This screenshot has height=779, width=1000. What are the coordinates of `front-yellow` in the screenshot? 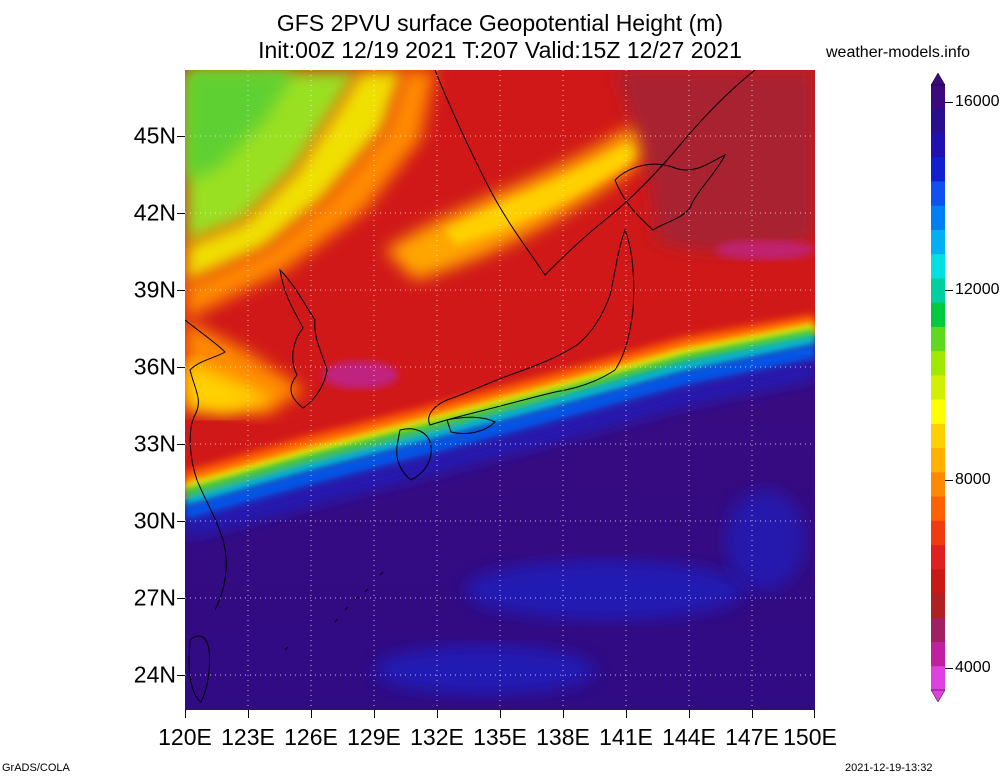 It's located at (500, 408).